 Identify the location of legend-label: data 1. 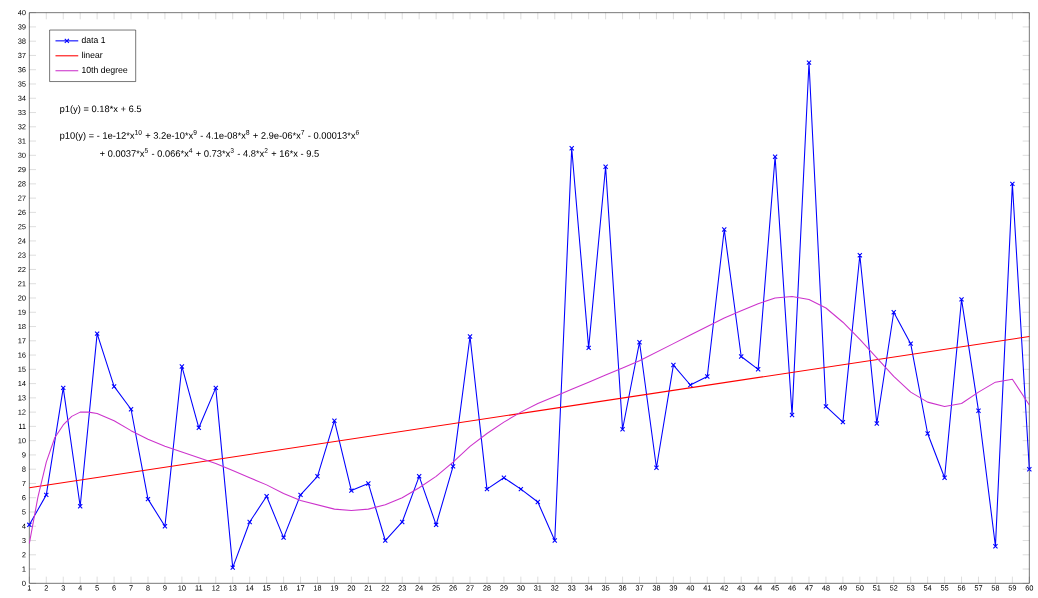
(93, 40).